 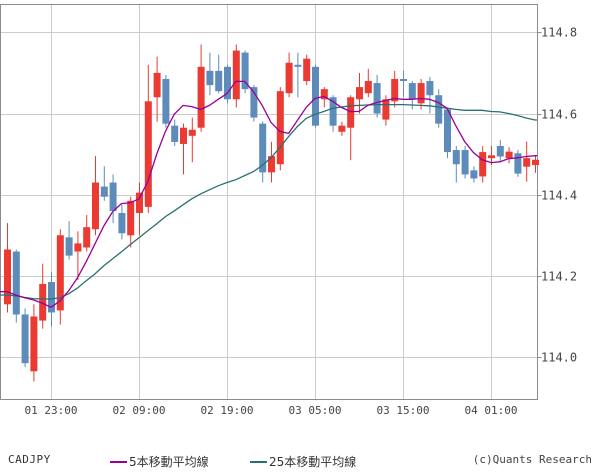 I want to click on y-tick-label: 114.8, so click(x=559, y=33).